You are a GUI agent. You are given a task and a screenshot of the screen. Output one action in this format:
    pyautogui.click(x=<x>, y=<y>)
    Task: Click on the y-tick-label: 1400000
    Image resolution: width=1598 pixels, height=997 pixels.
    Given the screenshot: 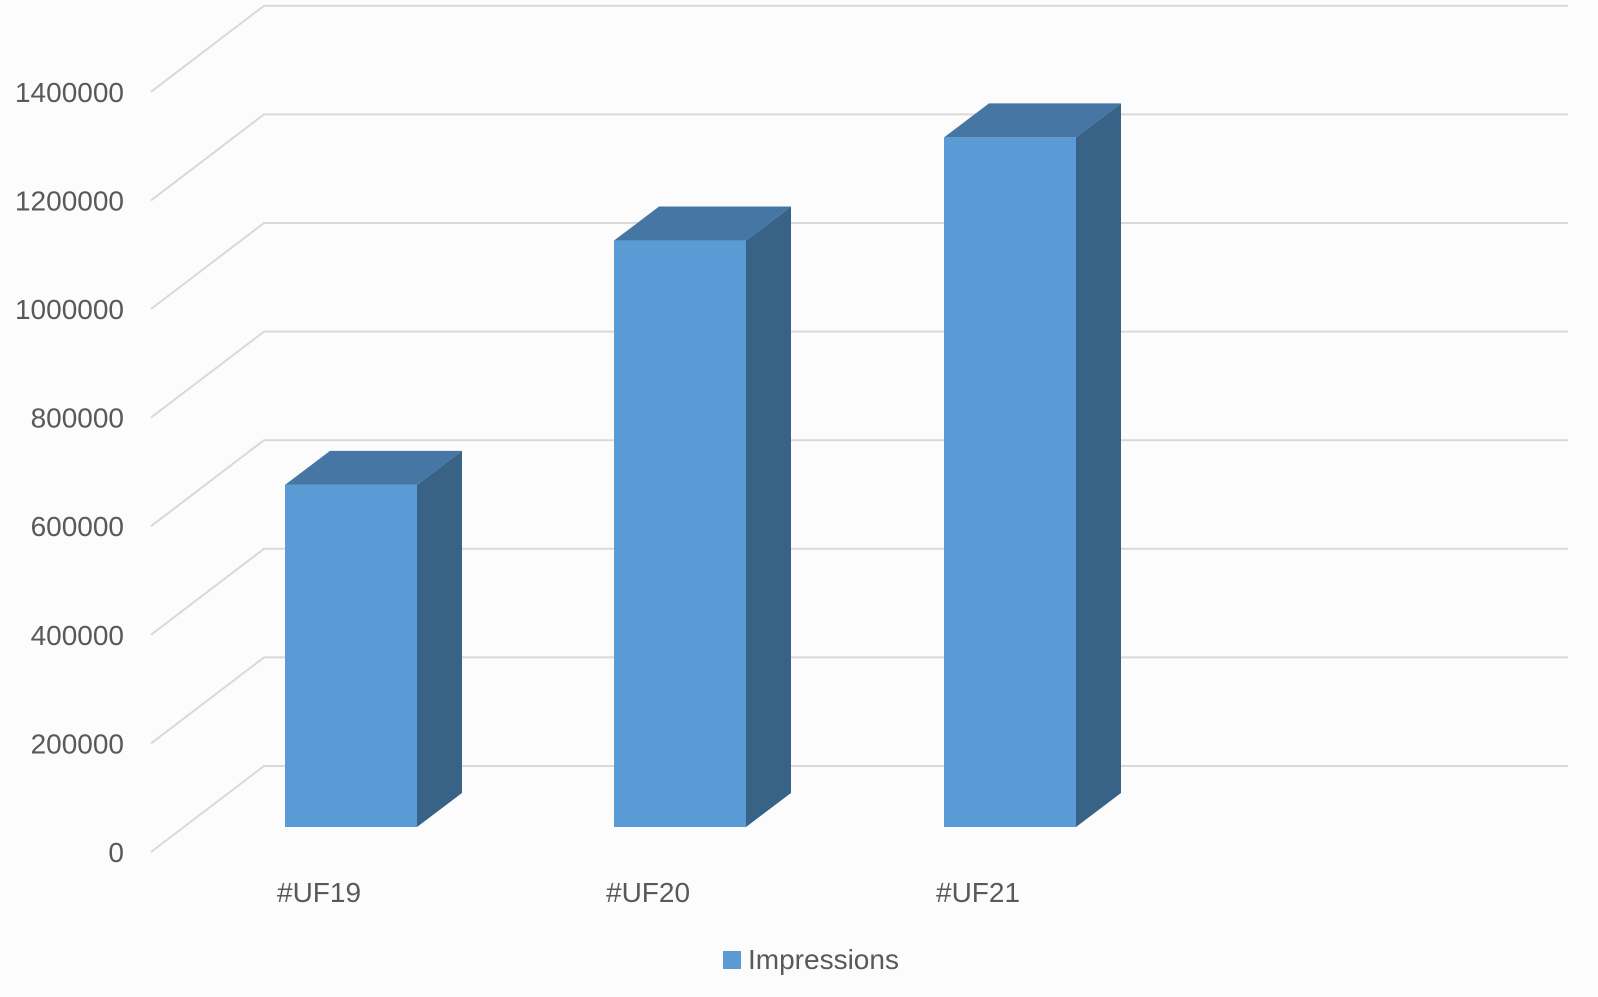 What is the action you would take?
    pyautogui.click(x=69, y=92)
    